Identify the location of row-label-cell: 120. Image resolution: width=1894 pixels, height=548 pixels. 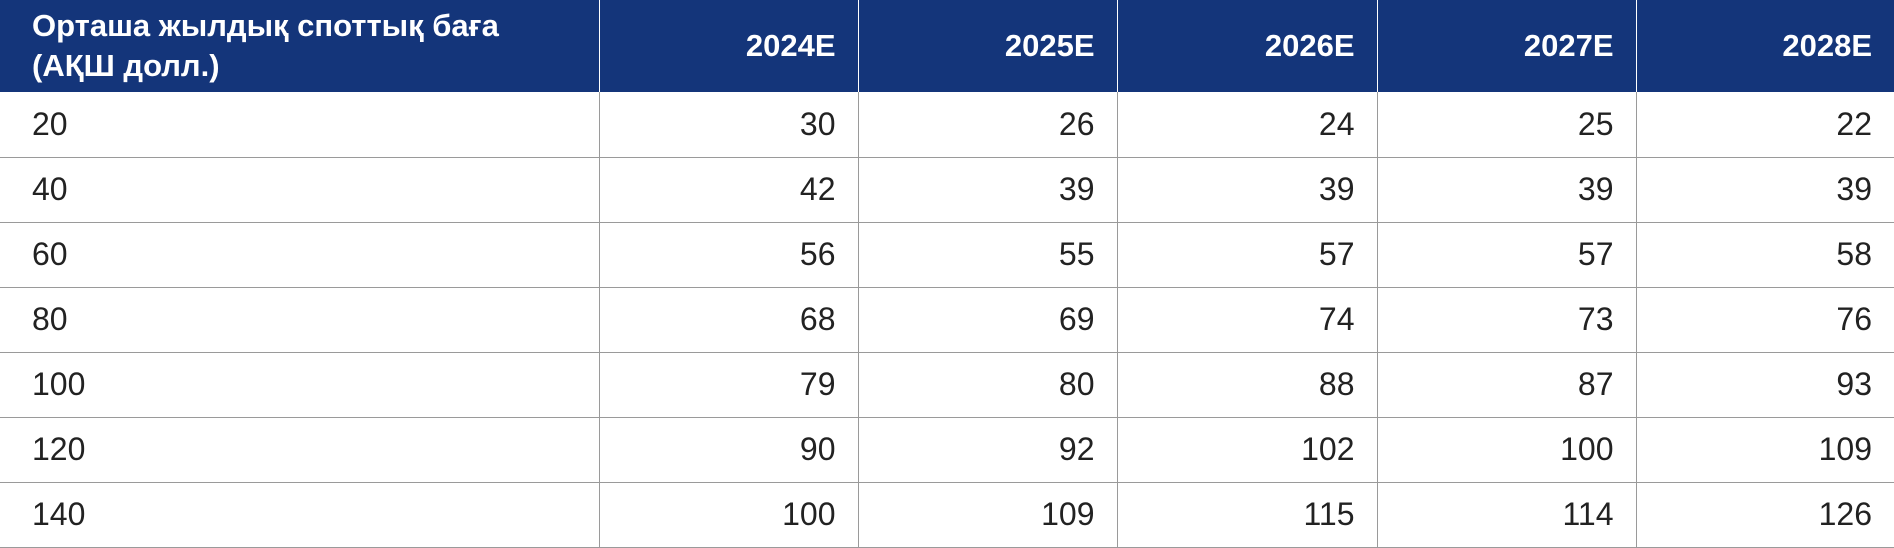
(299, 450).